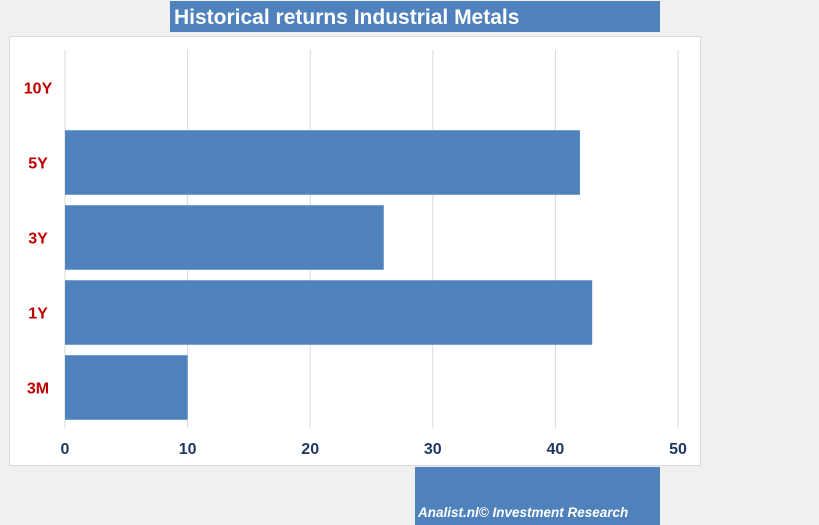 The width and height of the screenshot is (819, 525). Describe the element at coordinates (38, 239) in the screenshot. I see `category-label-3y: 3Y` at that location.